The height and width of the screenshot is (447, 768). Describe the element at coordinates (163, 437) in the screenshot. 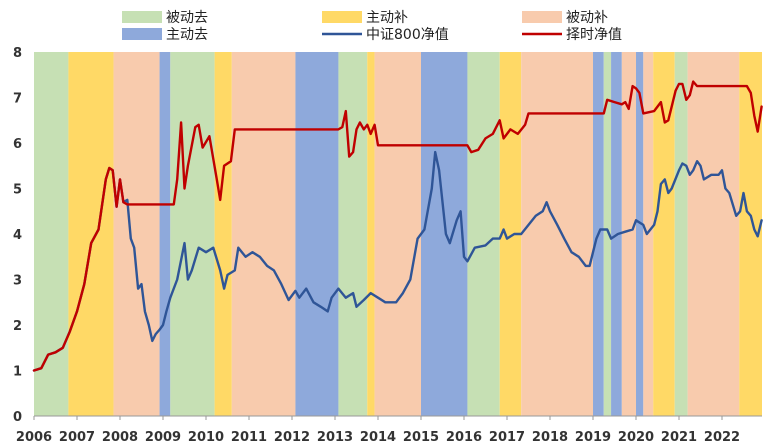

I see `x-tick-label: 2009` at that location.